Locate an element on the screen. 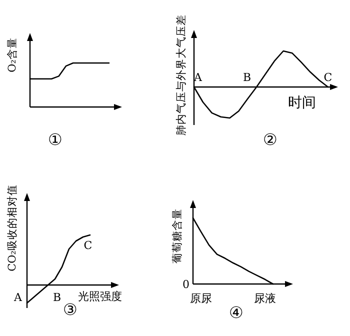 This screenshot has height=336, width=350. text: ② is located at coordinates (270, 139).